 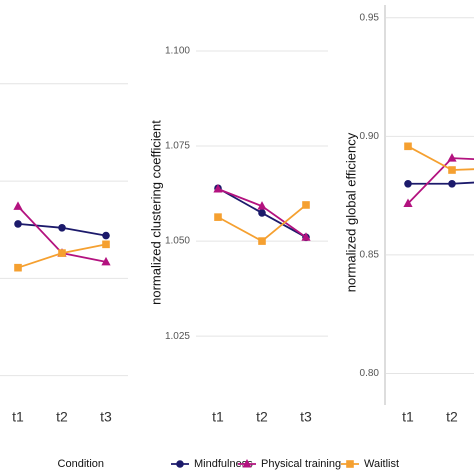 I want to click on y-axis-label: normalized clustering coefficient, so click(x=155, y=212).